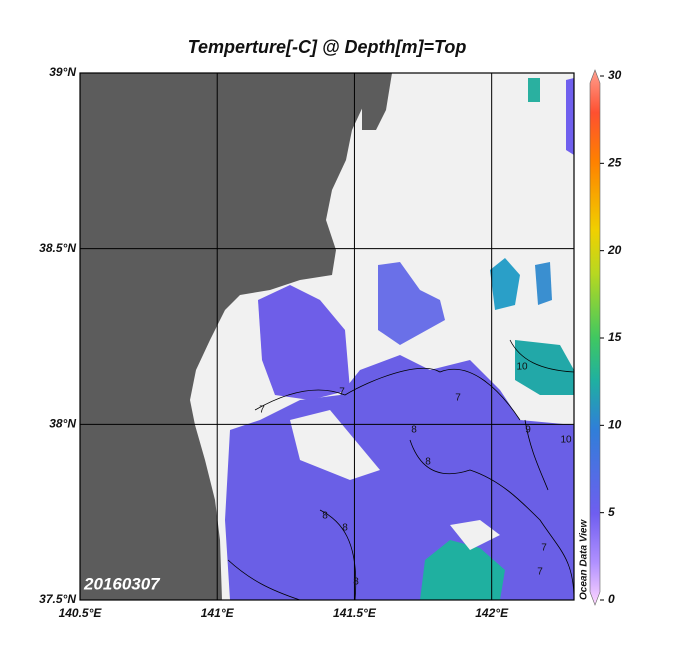 This screenshot has height=665, width=684. Describe the element at coordinates (122, 583) in the screenshot. I see `date-label: 20160307` at that location.